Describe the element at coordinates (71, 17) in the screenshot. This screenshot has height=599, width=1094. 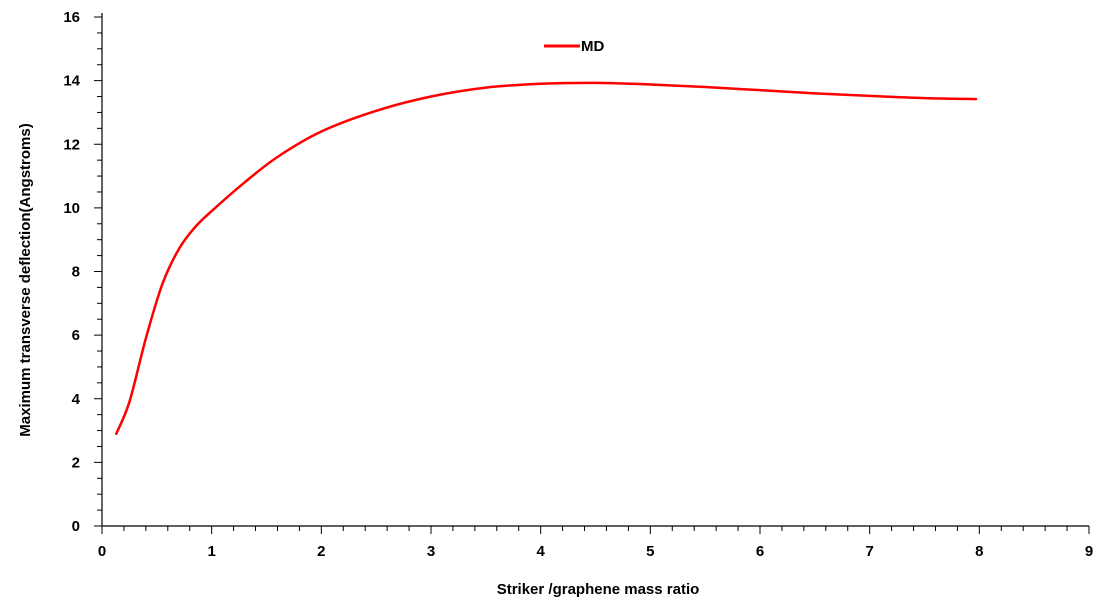
I see `y-tick-label: 16` at that location.